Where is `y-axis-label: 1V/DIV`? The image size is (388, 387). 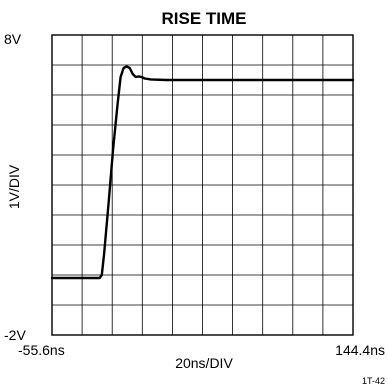
y-axis-label: 1V/DIV is located at coordinates (14, 186).